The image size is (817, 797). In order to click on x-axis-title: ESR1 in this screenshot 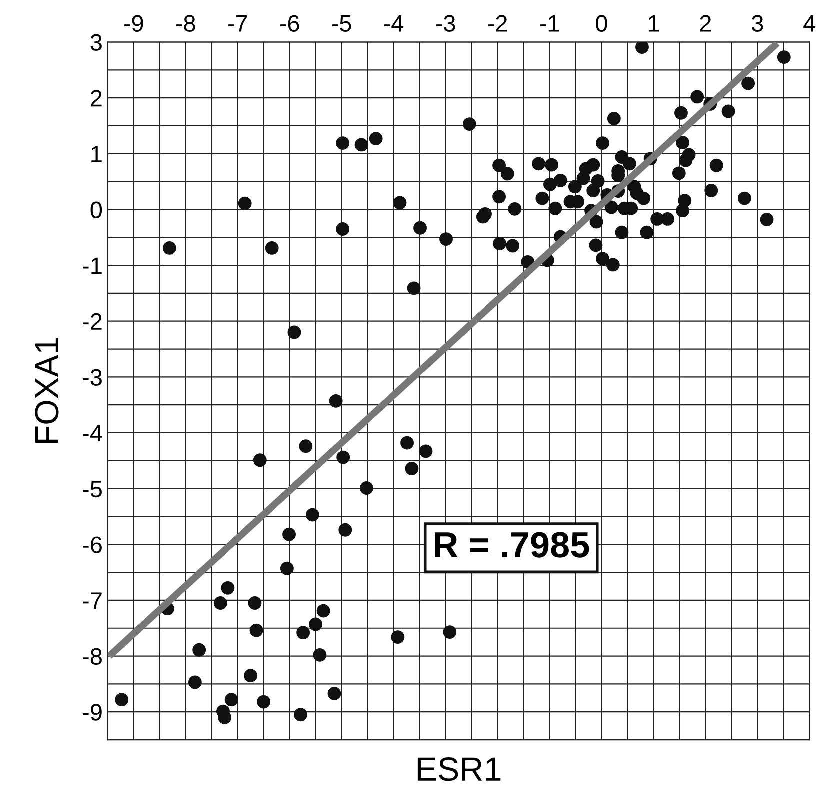, I will do `click(459, 770)`.